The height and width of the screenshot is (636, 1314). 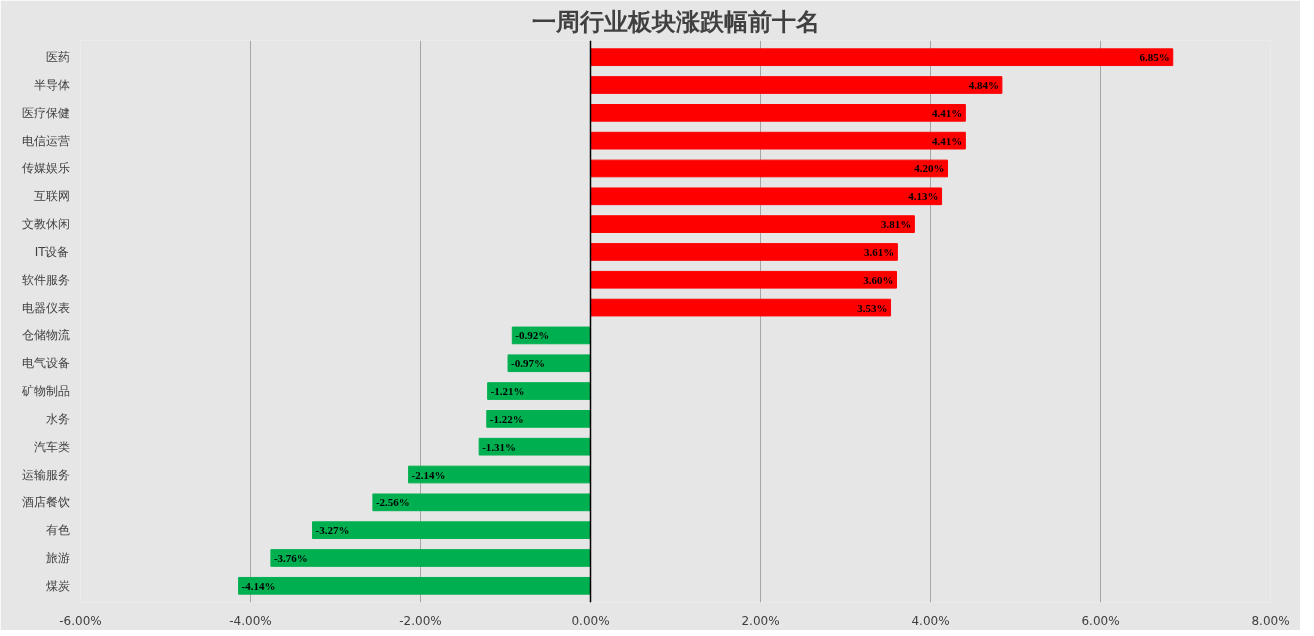 What do you see at coordinates (983, 85) in the screenshot?
I see `data-label: 4.84%` at bounding box center [983, 85].